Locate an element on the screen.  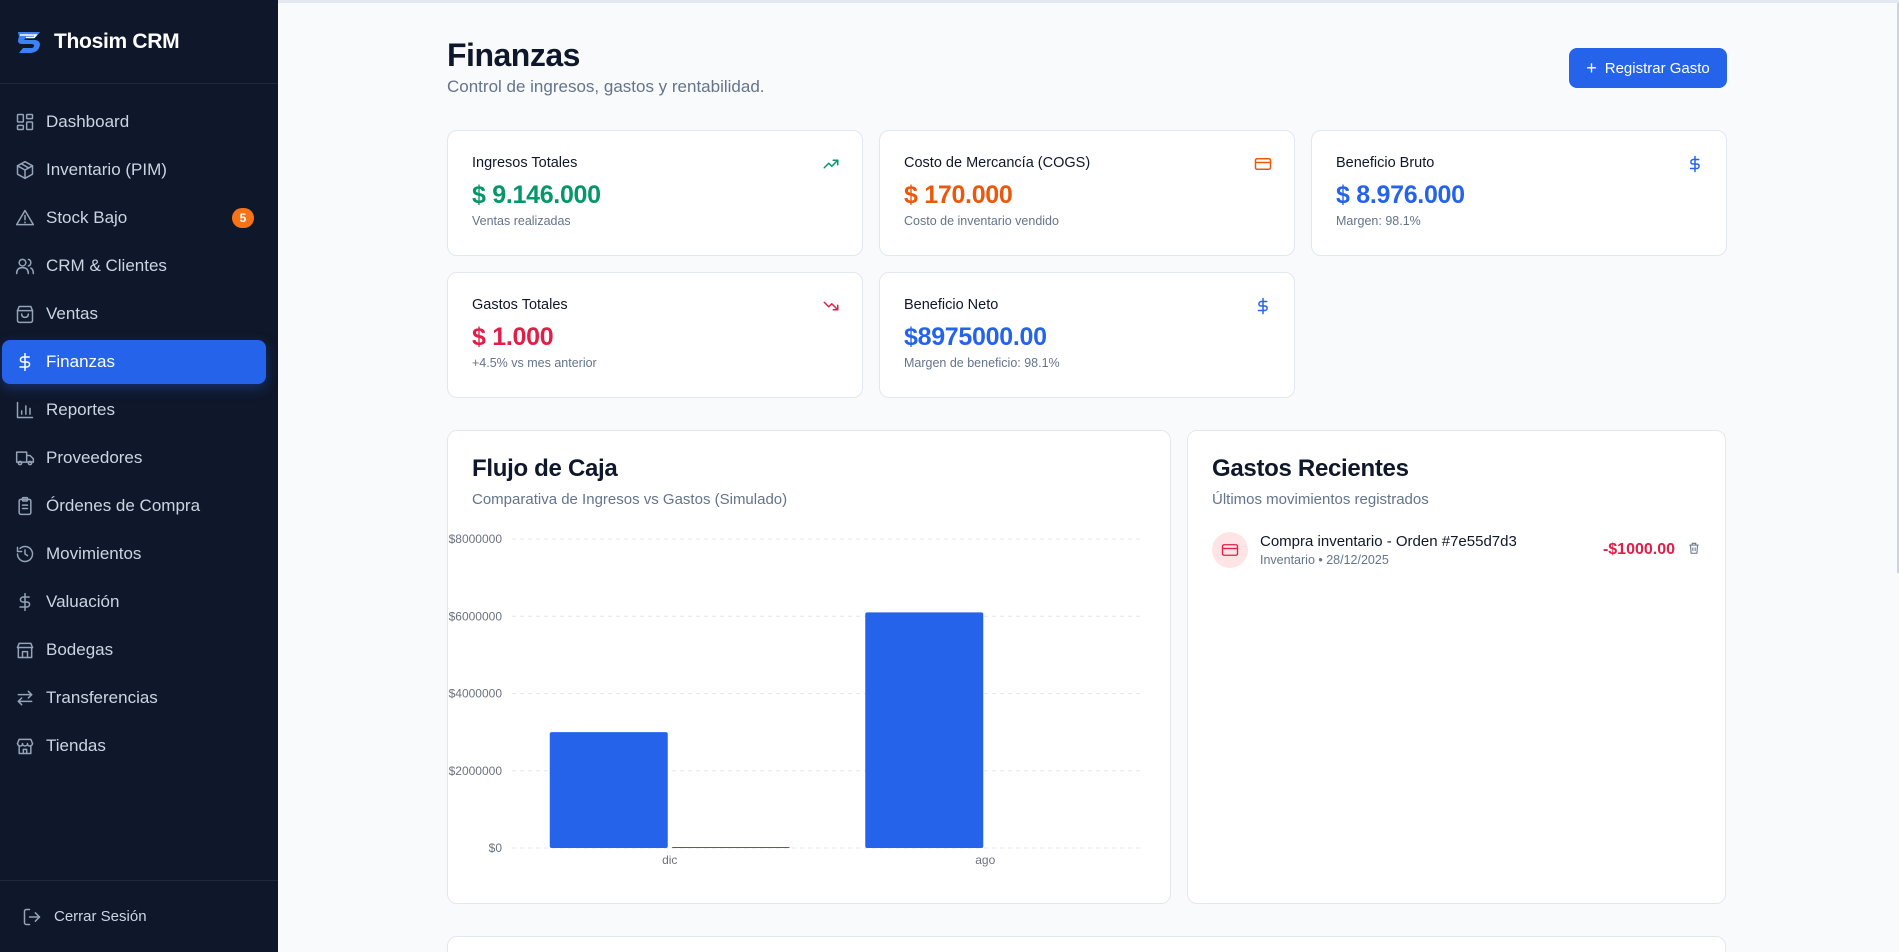
stat-value: $8975000.00 is located at coordinates (975, 337).